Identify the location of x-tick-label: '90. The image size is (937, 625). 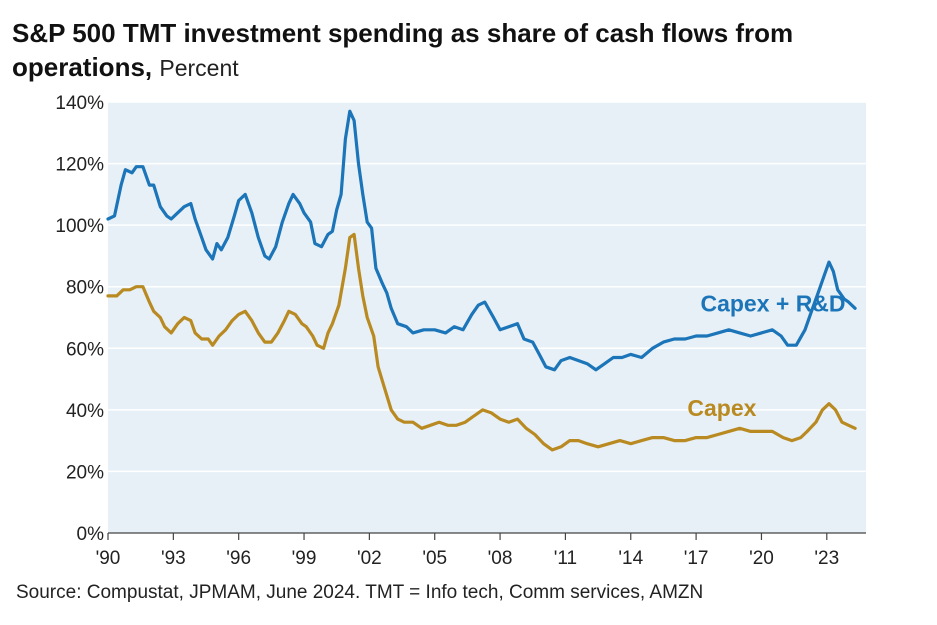
(108, 558).